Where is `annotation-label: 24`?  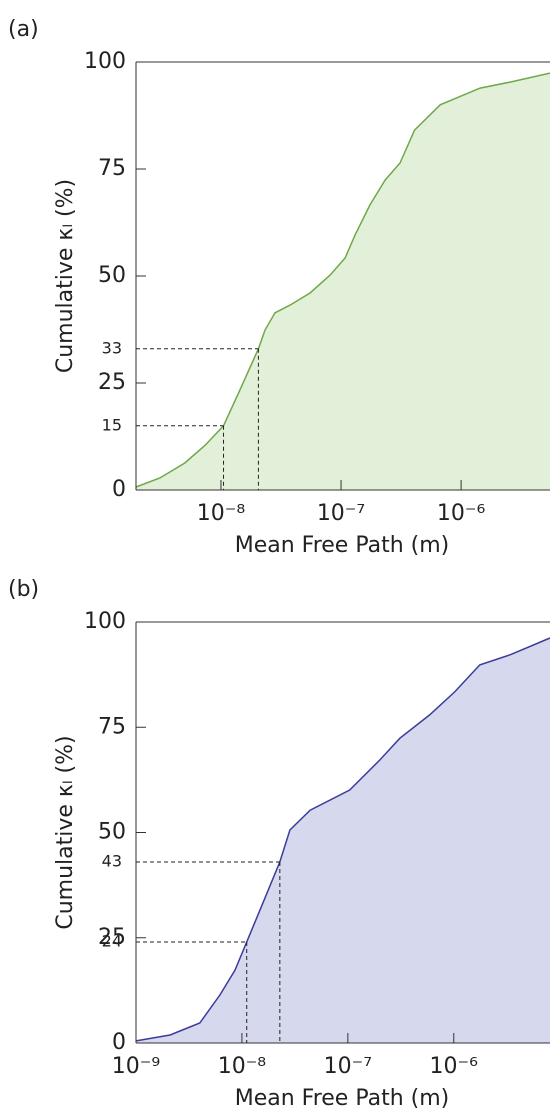
annotation-label: 24 is located at coordinates (112, 940).